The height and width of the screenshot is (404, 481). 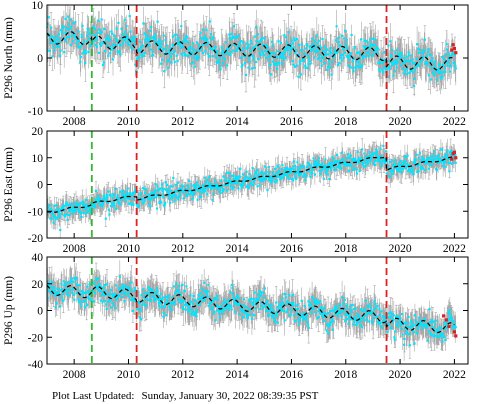 What do you see at coordinates (93, 396) in the screenshot?
I see `footer-label: Plot Last Updated:` at bounding box center [93, 396].